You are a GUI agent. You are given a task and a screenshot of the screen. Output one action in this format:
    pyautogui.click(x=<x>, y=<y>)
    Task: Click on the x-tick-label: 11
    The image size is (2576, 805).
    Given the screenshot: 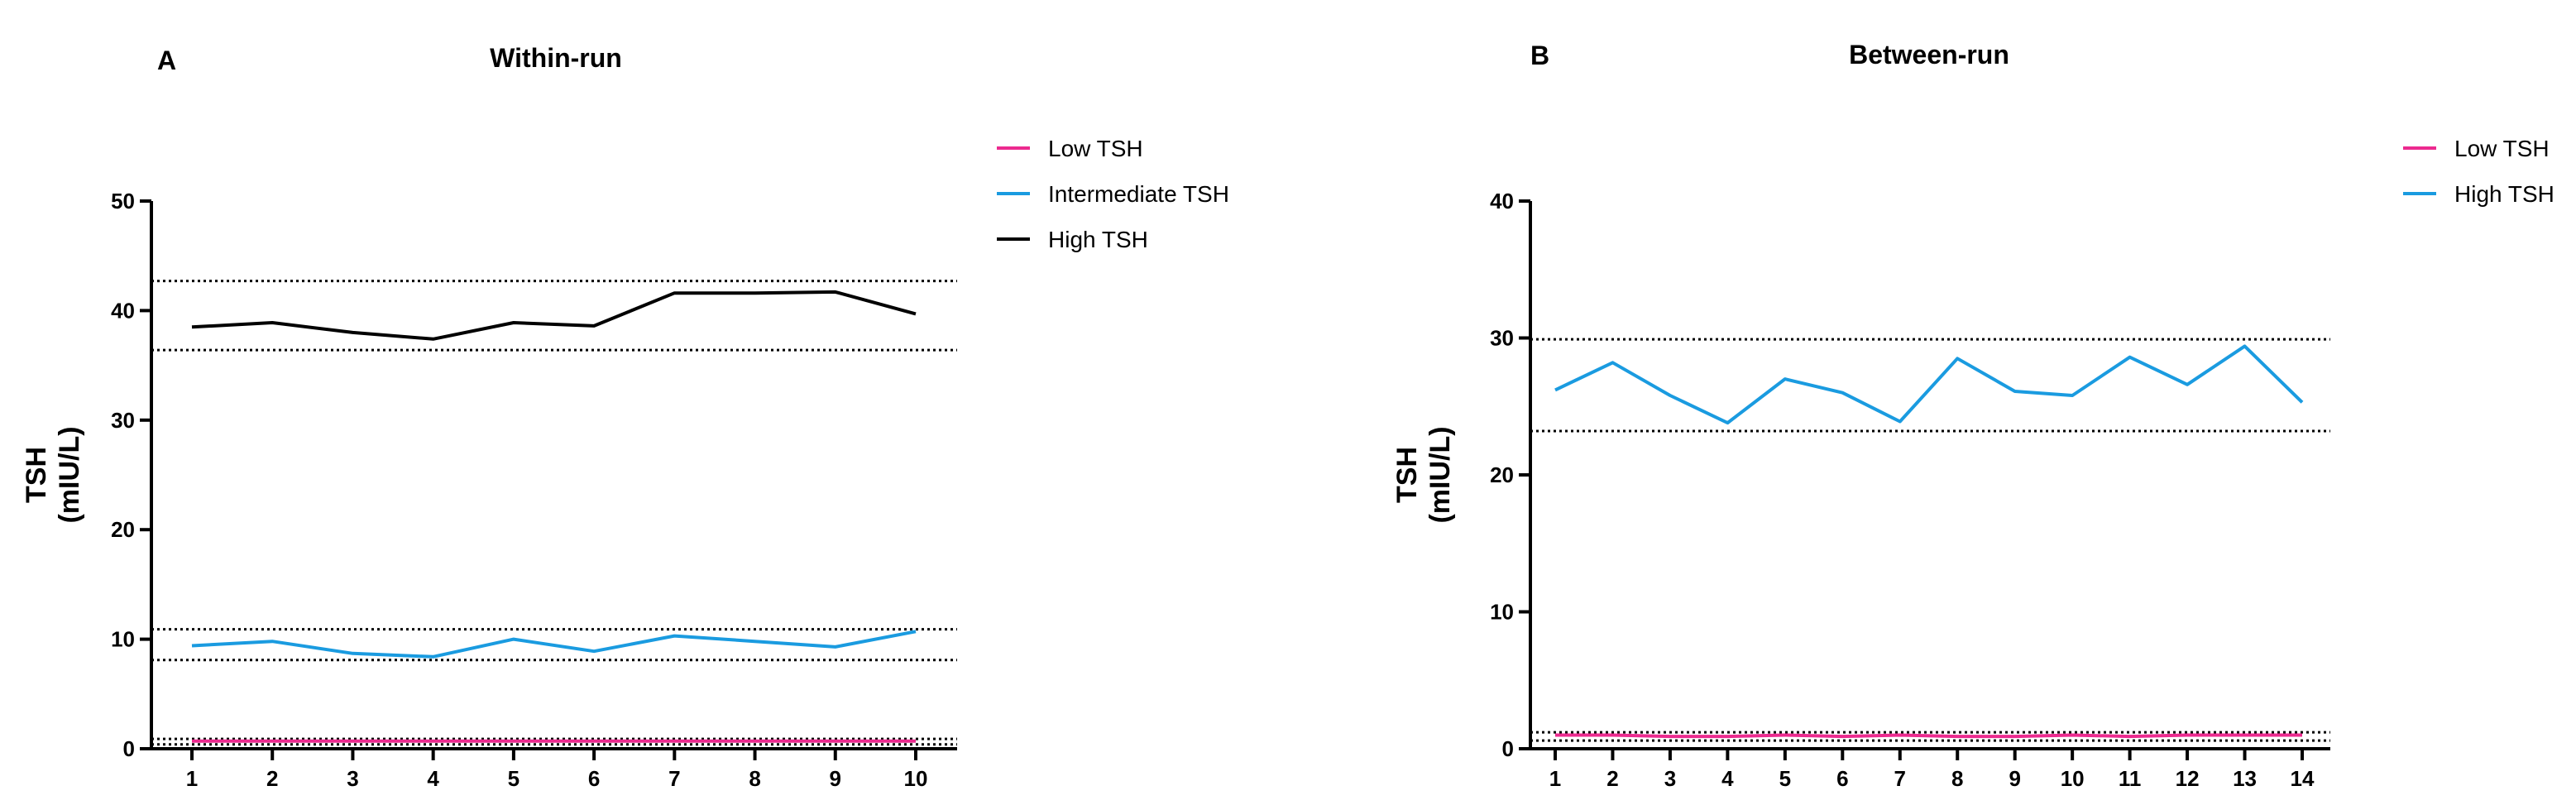 What is the action you would take?
    pyautogui.click(x=2130, y=778)
    